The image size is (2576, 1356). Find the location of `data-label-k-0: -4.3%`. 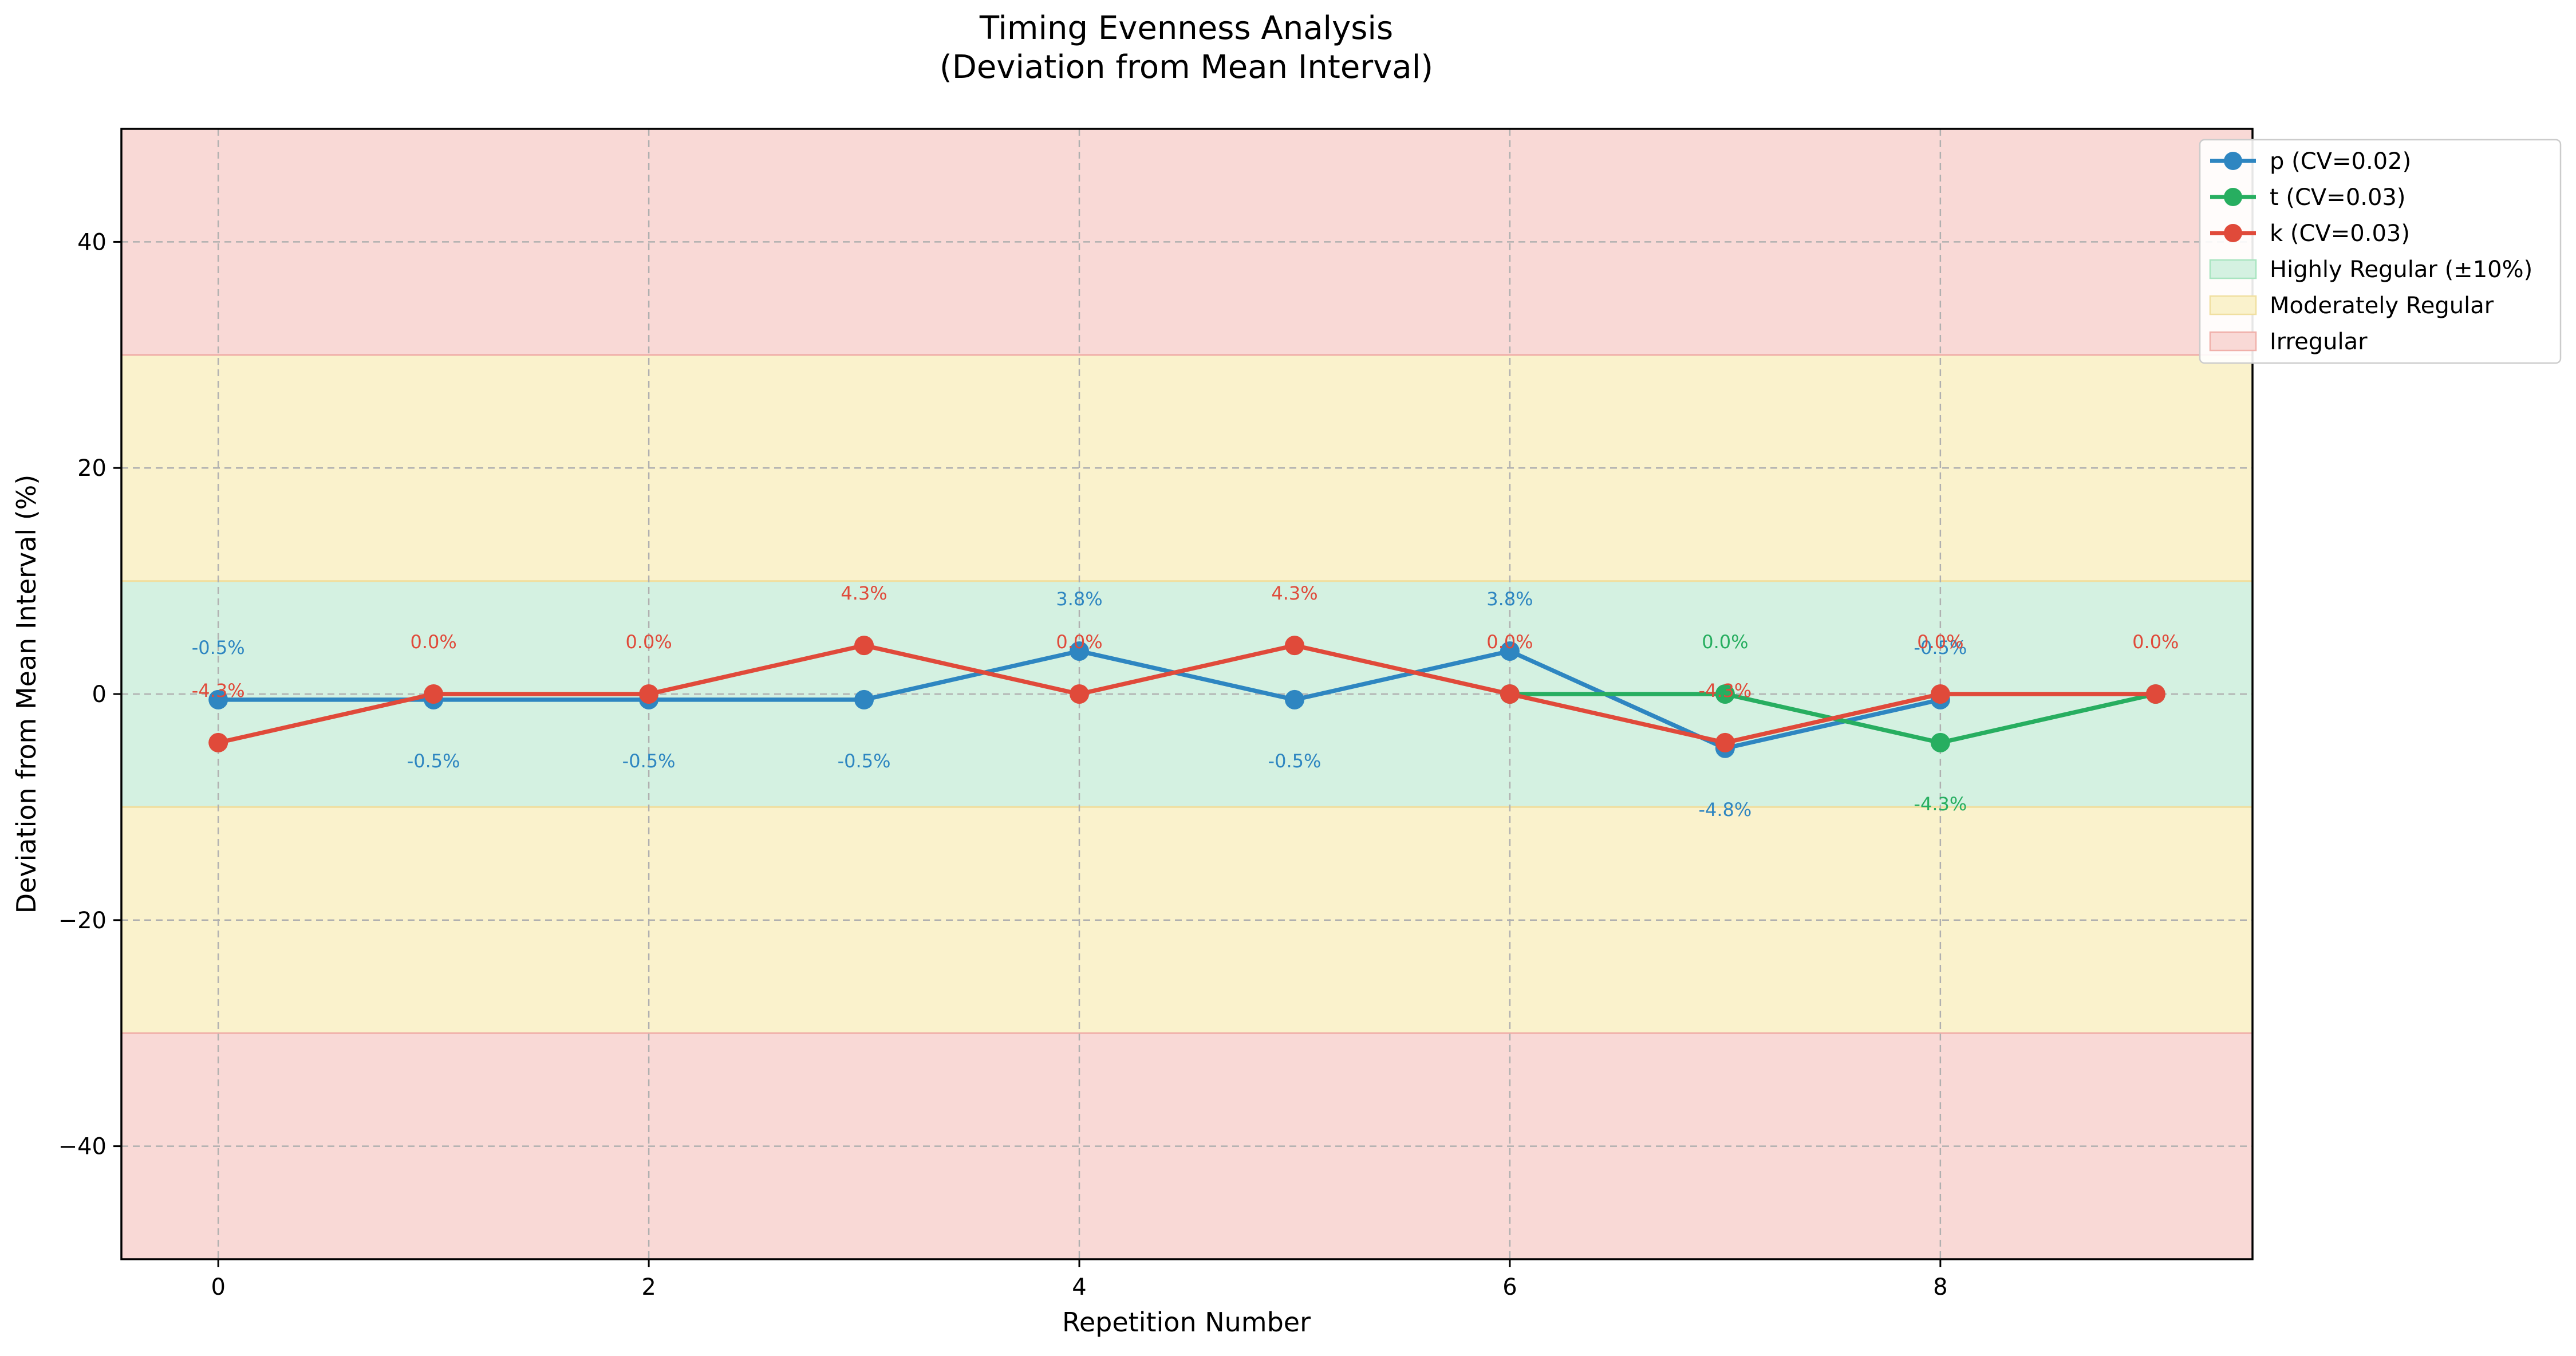

data-label-k-0: -4.3% is located at coordinates (218, 690).